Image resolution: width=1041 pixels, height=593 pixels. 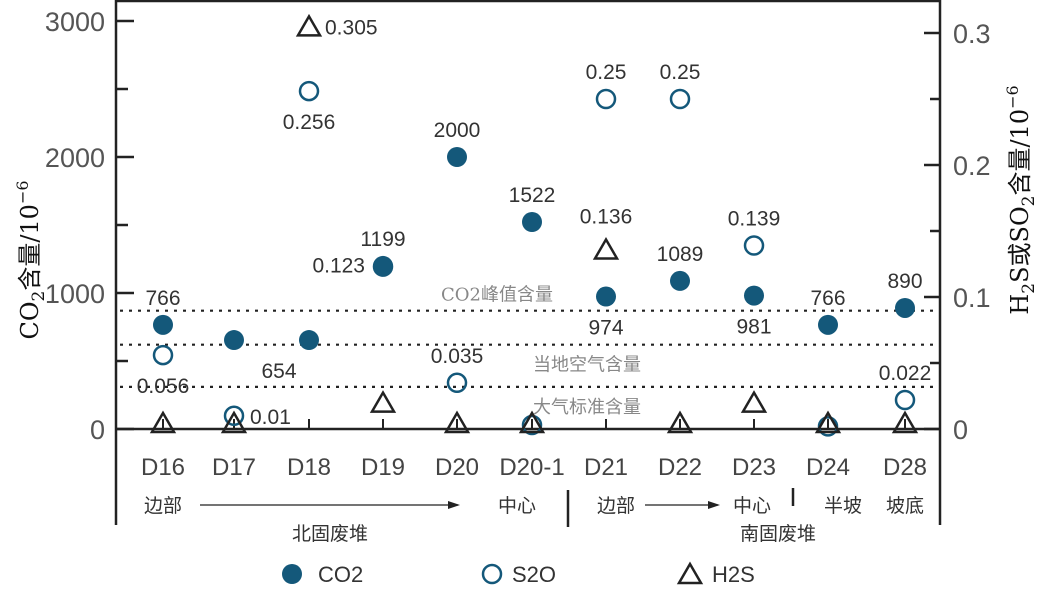 I want to click on south-group-label: 南固废堆, so click(x=778, y=534).